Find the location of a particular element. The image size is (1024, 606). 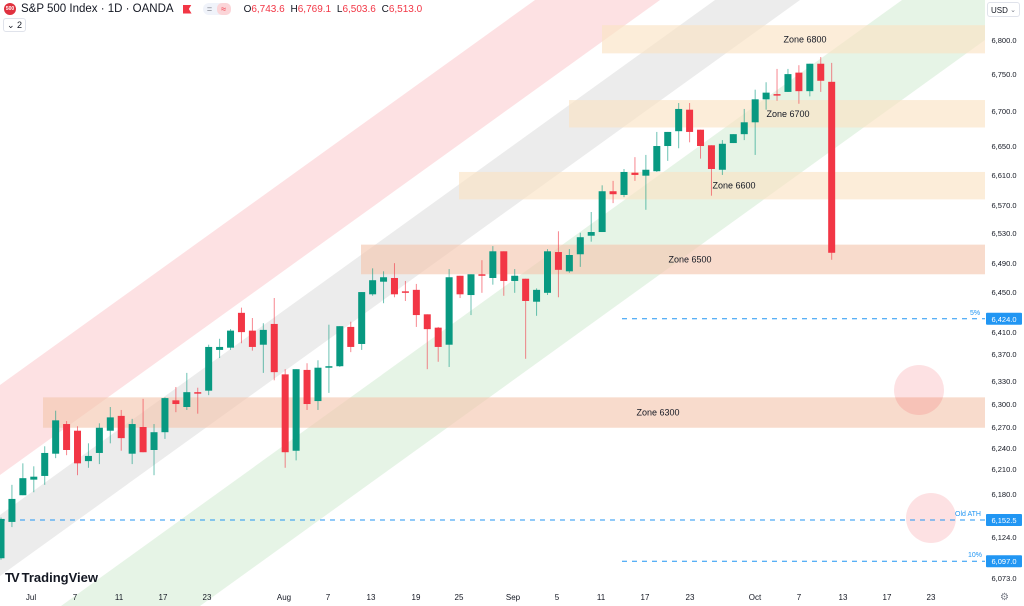

x-tick-label: 19 is located at coordinates (416, 597).